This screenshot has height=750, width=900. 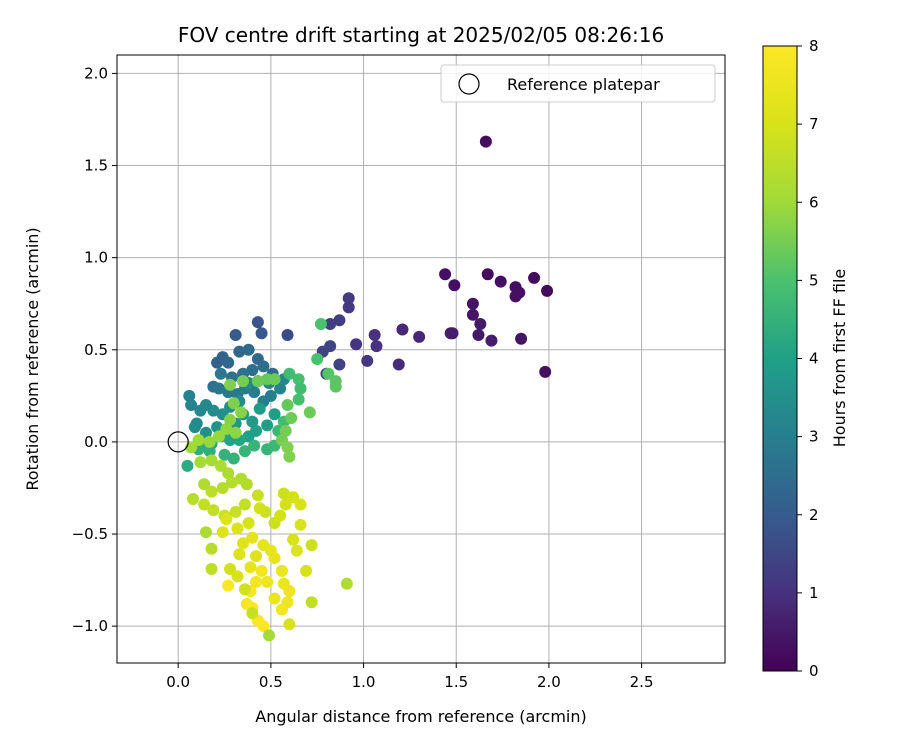 I want to click on x-tick-label: 2.5, so click(x=642, y=682).